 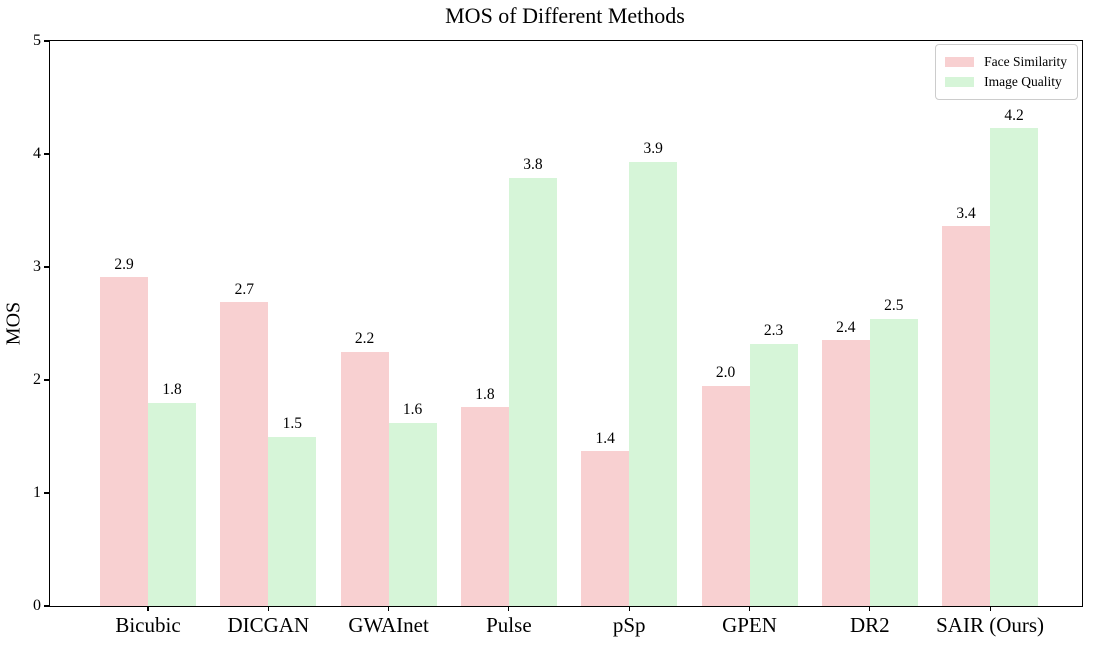 I want to click on x-tick-label-gpen: GPEN, so click(x=749, y=625).